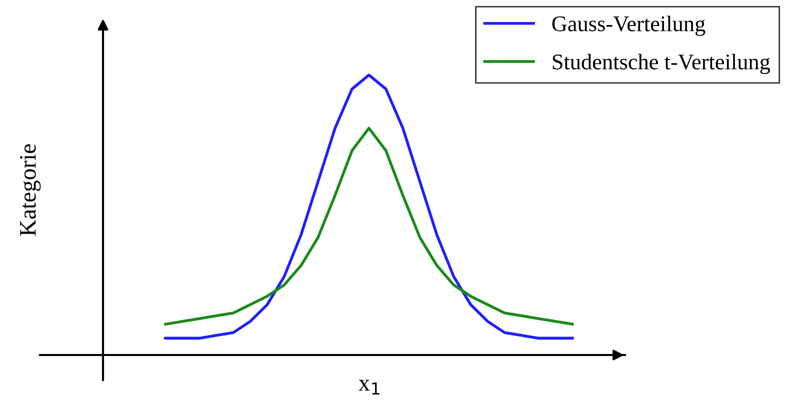 Image resolution: width=786 pixels, height=402 pixels. What do you see at coordinates (30, 190) in the screenshot?
I see `y-axis-title: Kategorie` at bounding box center [30, 190].